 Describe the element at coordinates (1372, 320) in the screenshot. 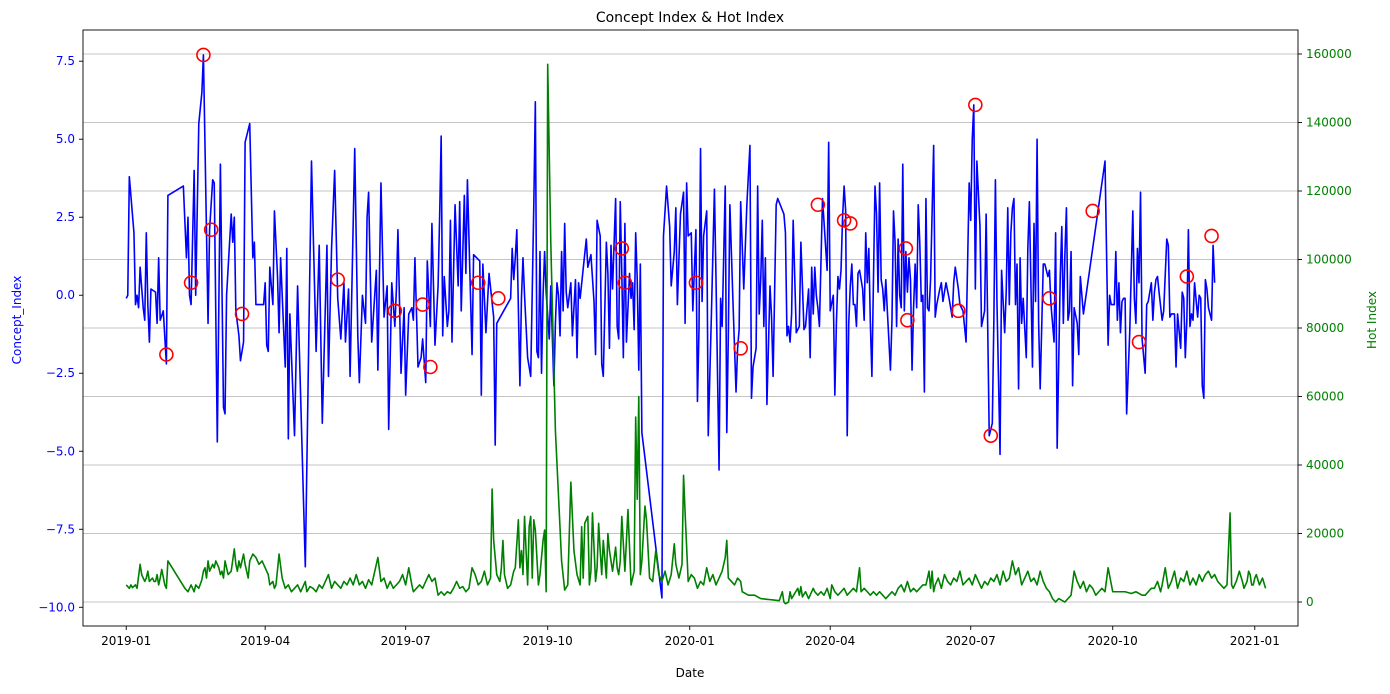

I see `y2-axis-label: Hot Index` at that location.